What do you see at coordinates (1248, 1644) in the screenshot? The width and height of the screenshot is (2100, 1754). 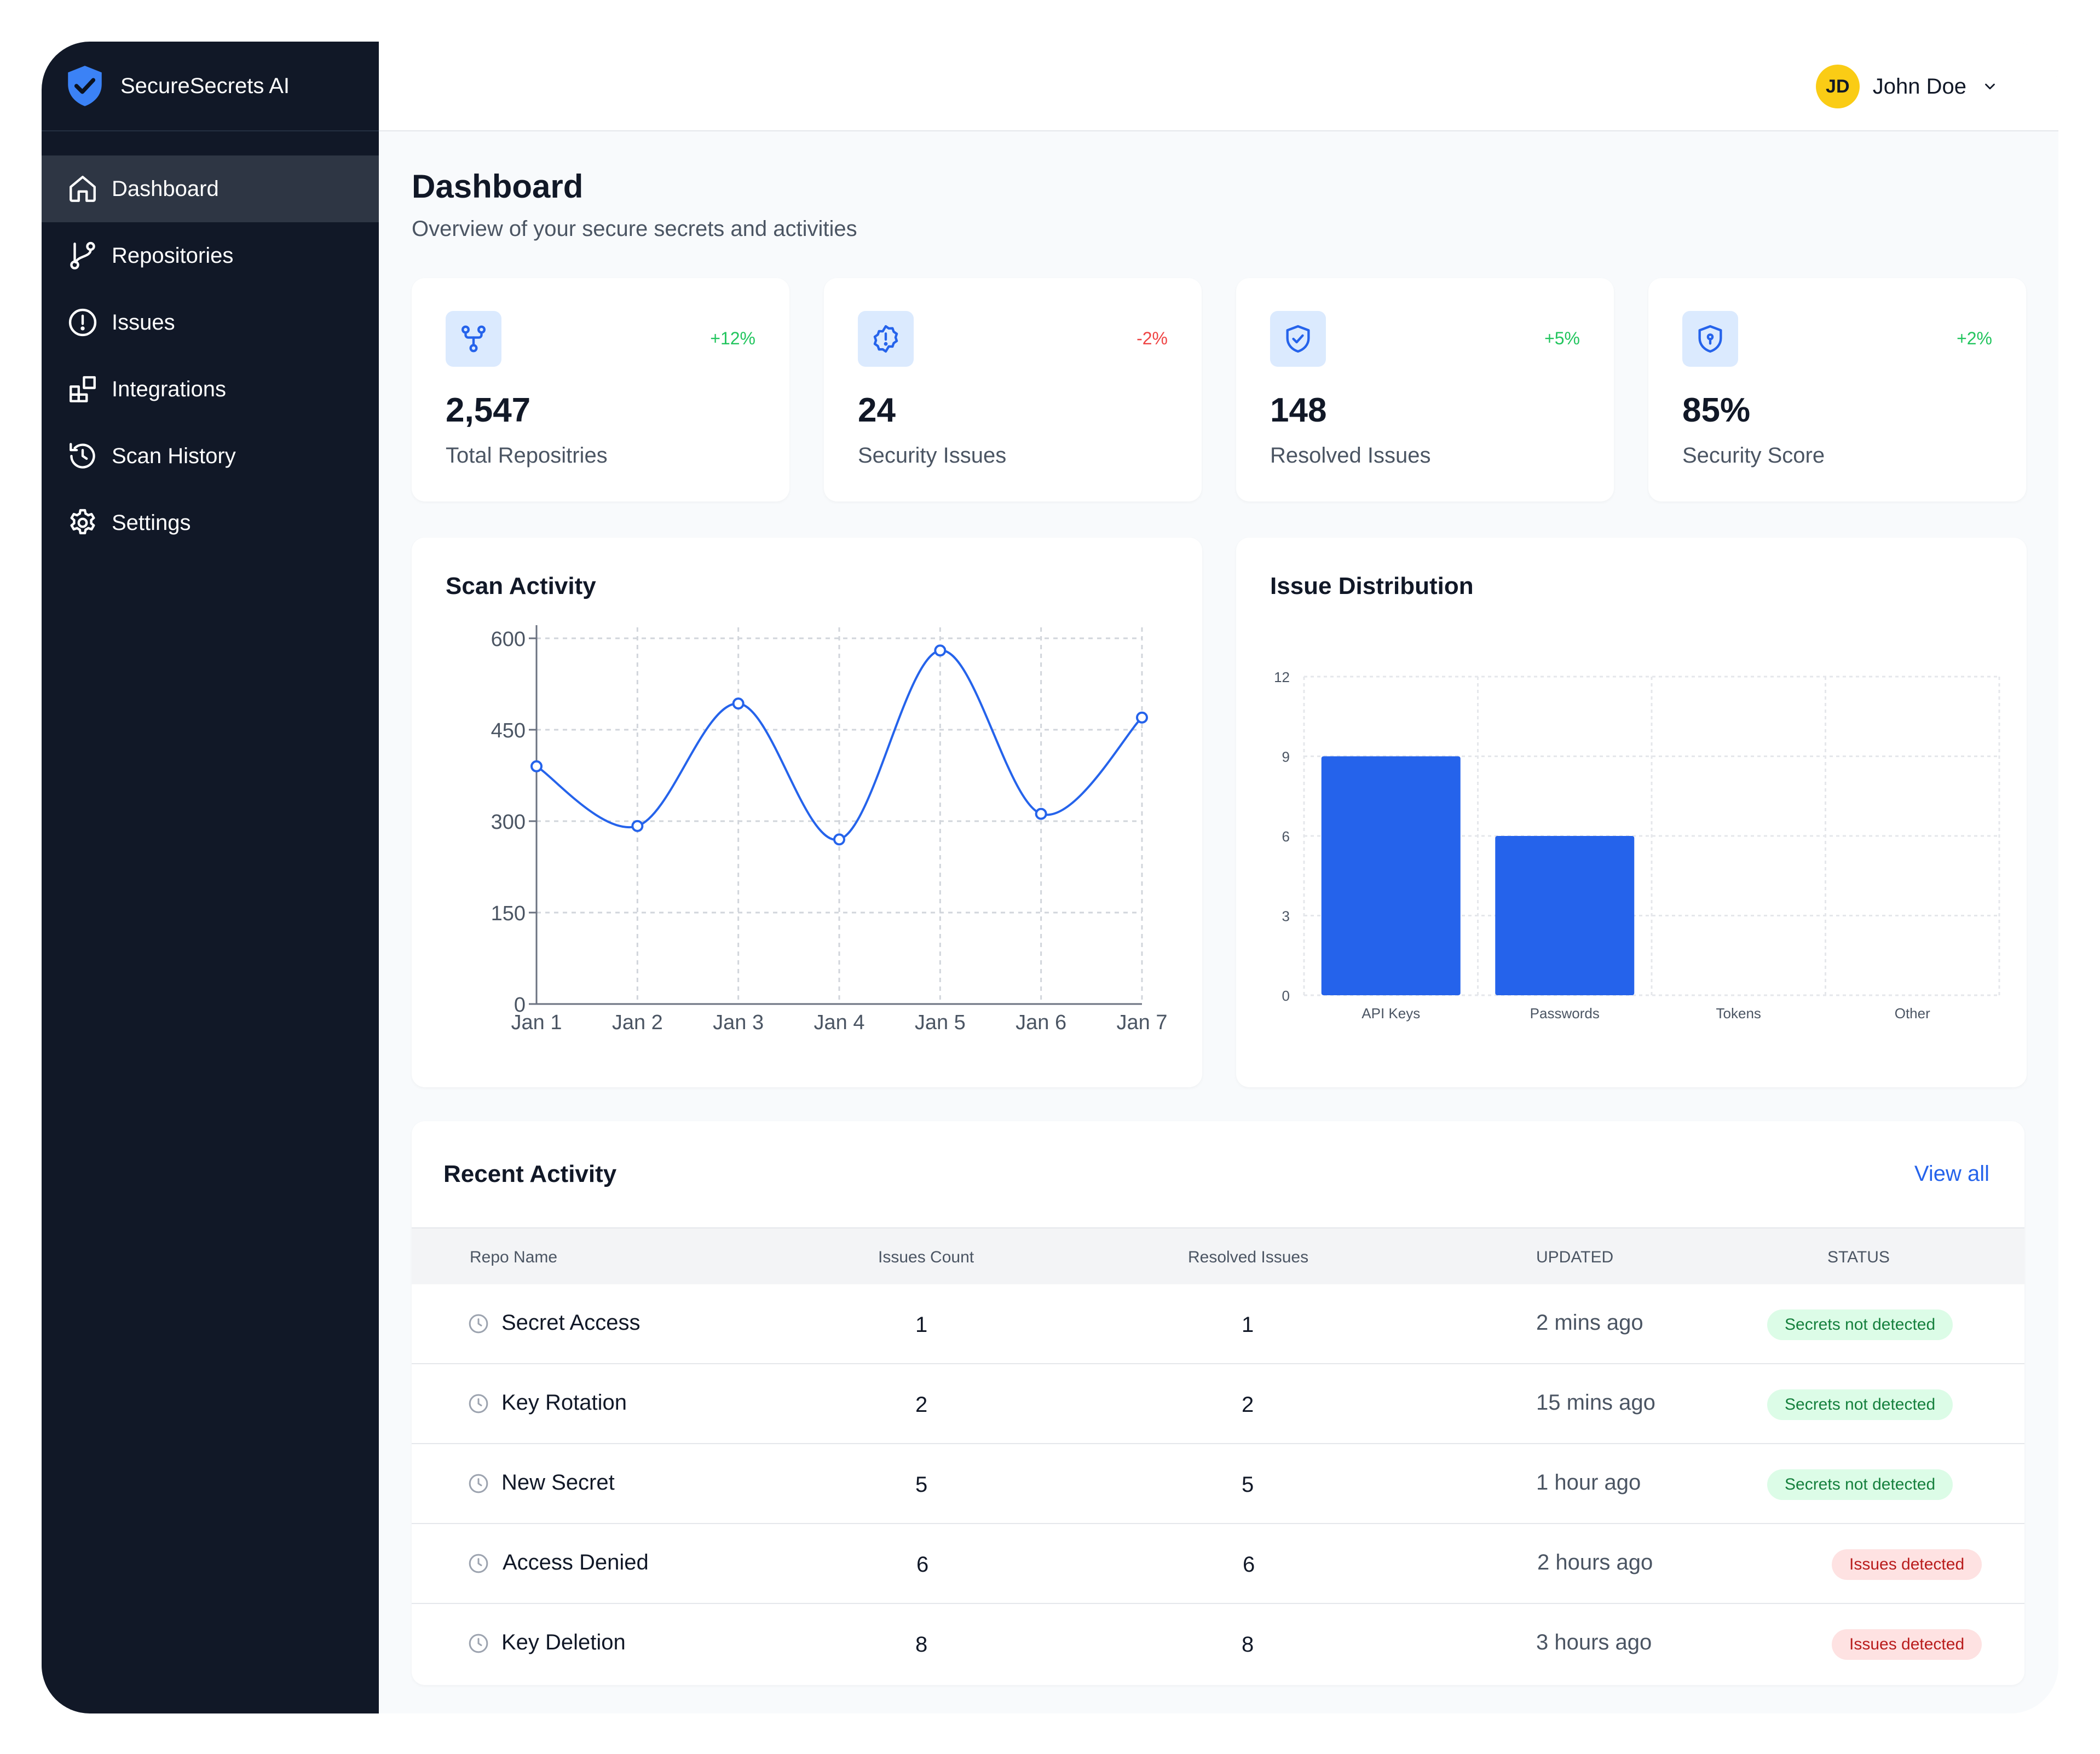 I see `resolved-count: 8` at bounding box center [1248, 1644].